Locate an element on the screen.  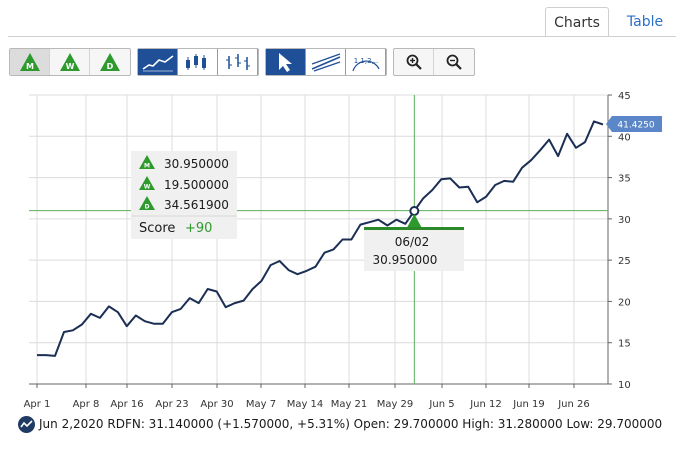
x-tick-label: Apr 16 is located at coordinates (126, 404).